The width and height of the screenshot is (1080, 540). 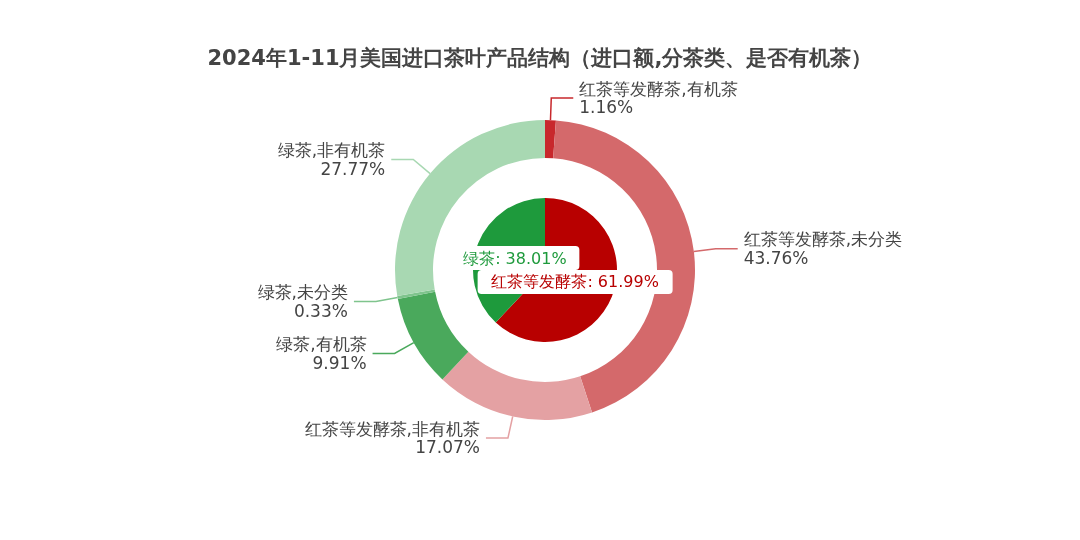 What do you see at coordinates (302, 292) in the screenshot?
I see `slice-label: 绿茶,未分类` at bounding box center [302, 292].